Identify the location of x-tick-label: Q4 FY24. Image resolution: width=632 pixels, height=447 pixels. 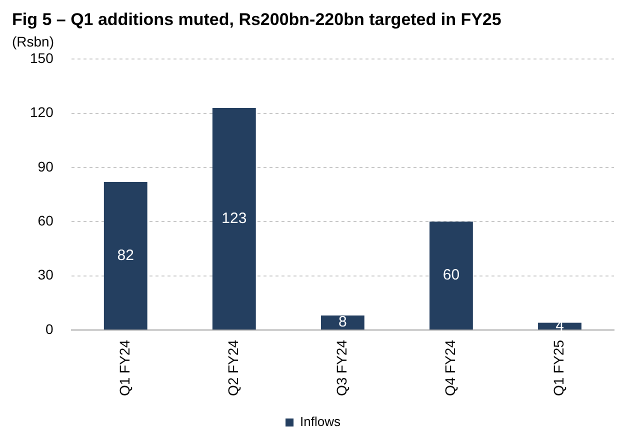
(450, 368).